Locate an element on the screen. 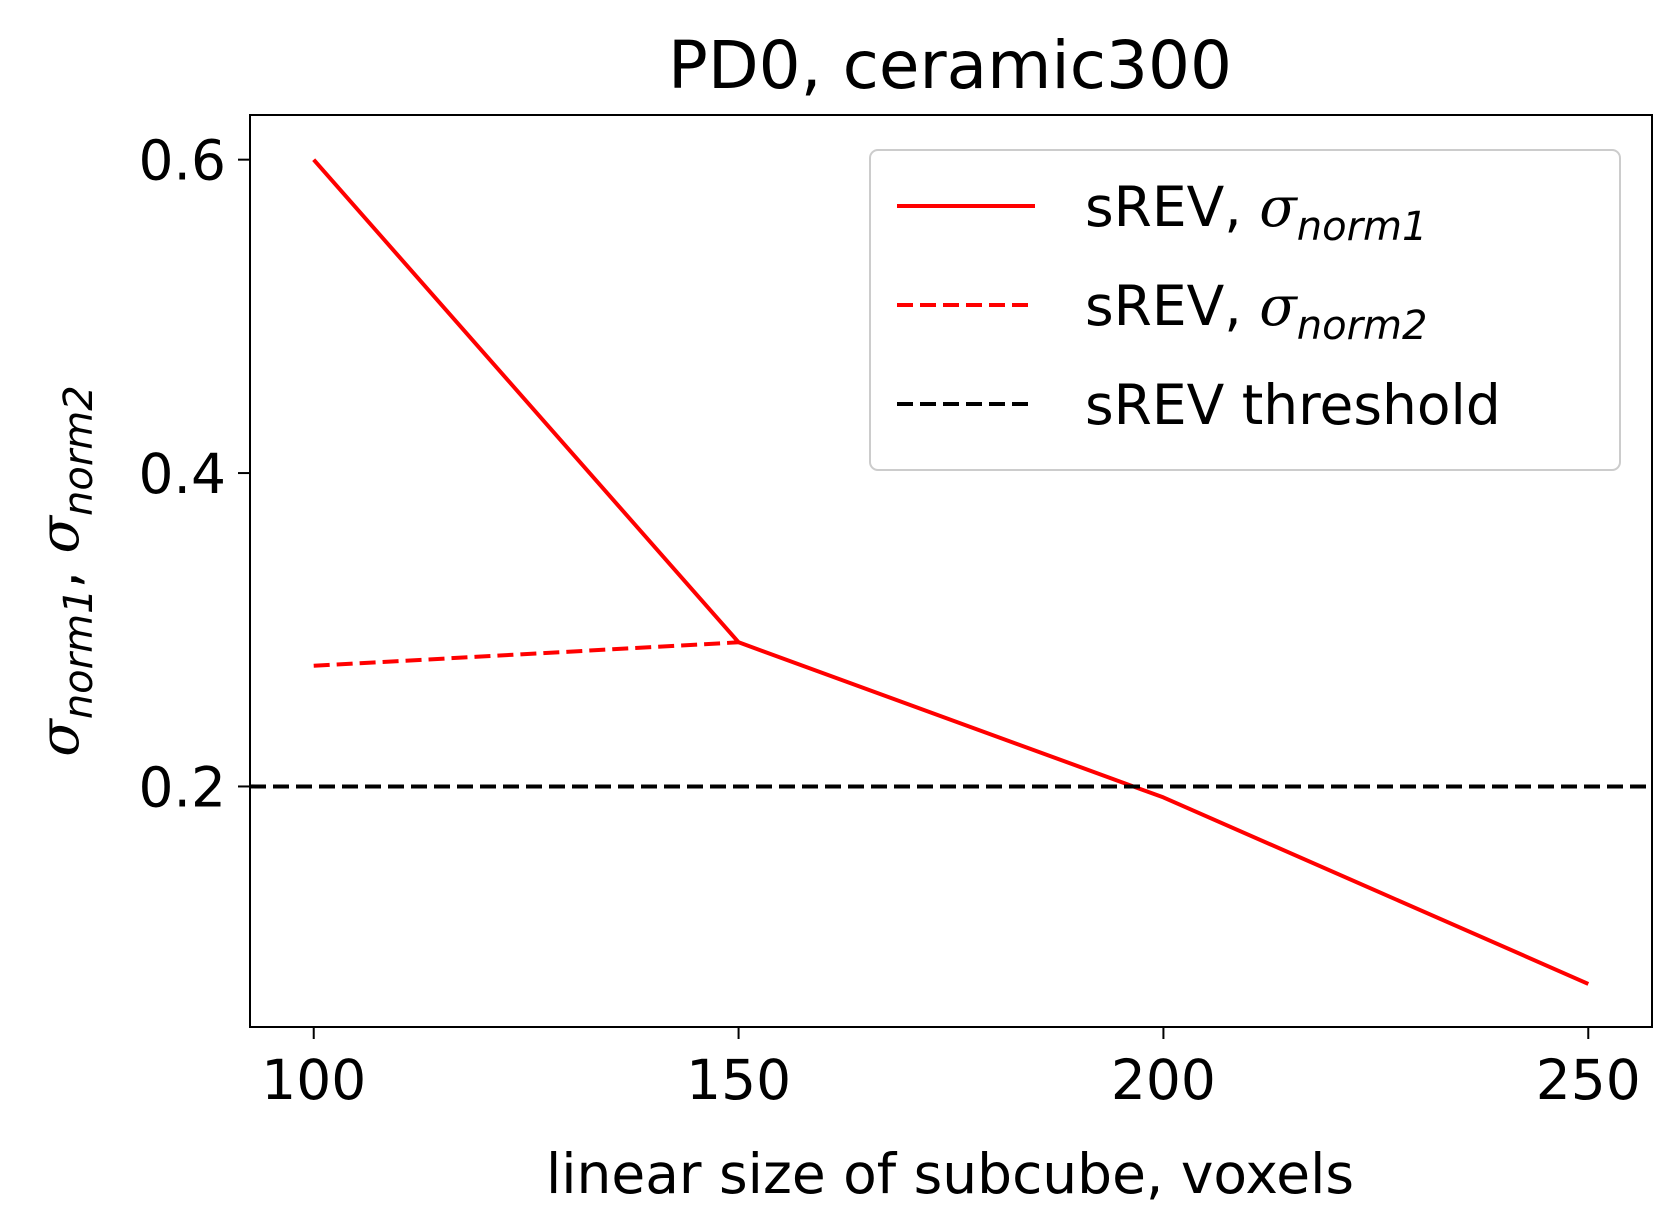 Image resolution: width=1673 pixels, height=1229 pixels. y-tick-label: 0.4 is located at coordinates (182, 474).